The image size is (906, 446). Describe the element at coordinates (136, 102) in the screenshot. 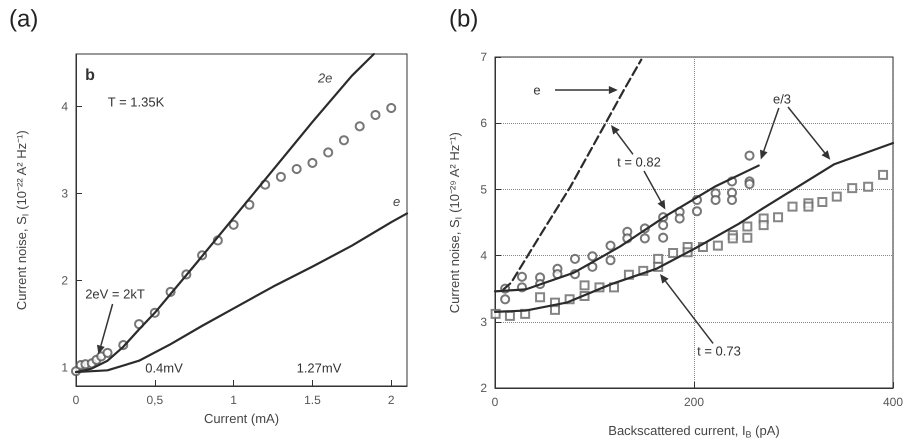

I see `annotation: T = 1.35K` at that location.